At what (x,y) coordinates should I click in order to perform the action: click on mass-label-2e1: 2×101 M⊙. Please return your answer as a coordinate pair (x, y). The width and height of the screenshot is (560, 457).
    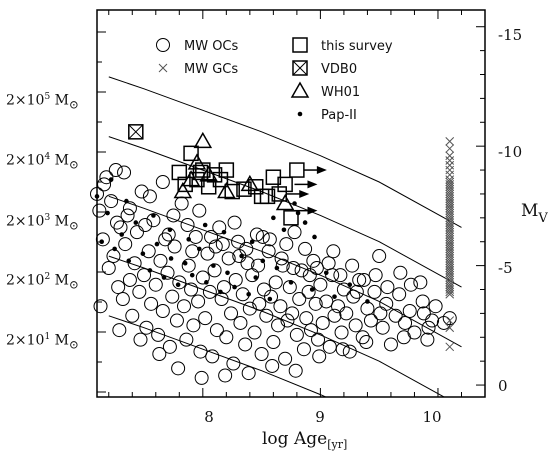
    Looking at the image, I should click on (42, 342).